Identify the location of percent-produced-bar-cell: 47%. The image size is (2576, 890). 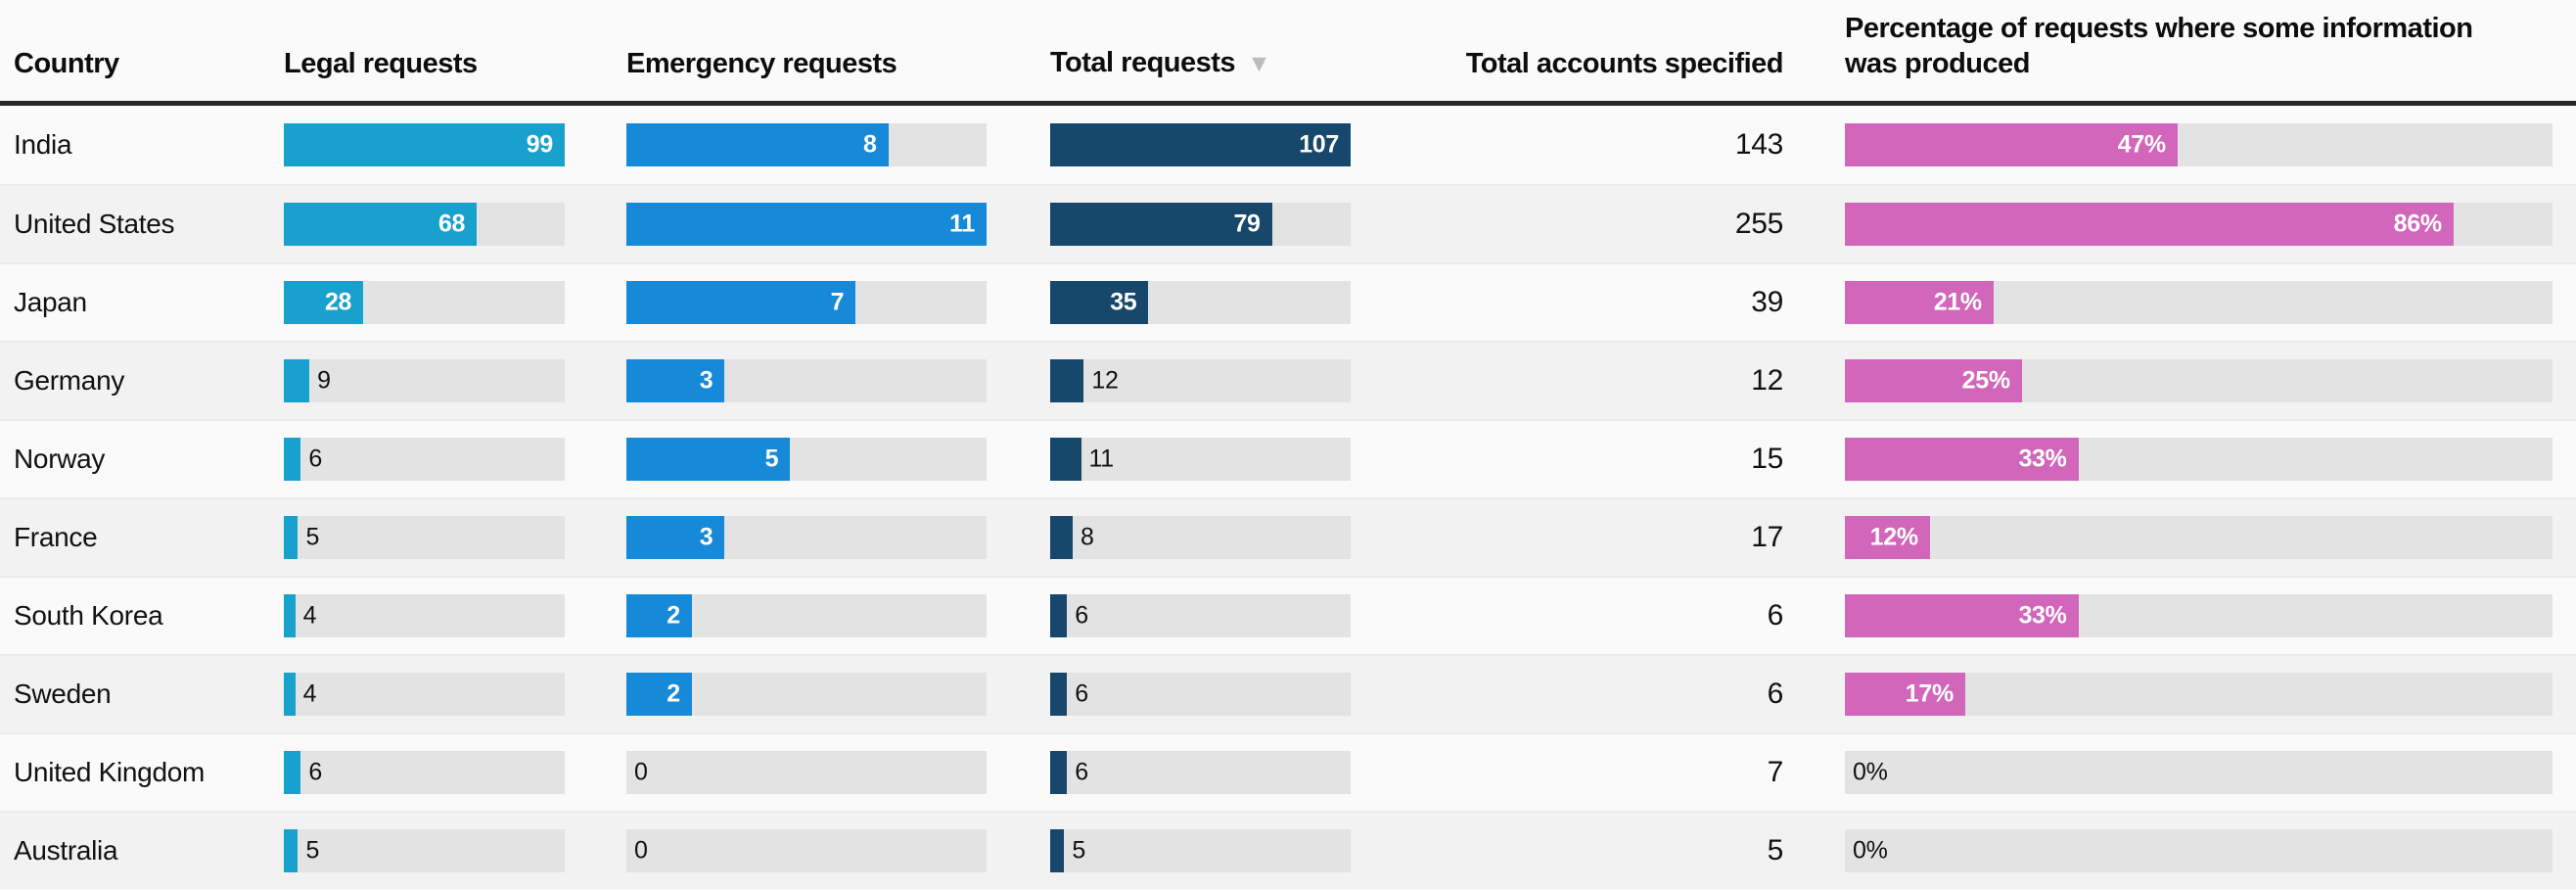
(2199, 144).